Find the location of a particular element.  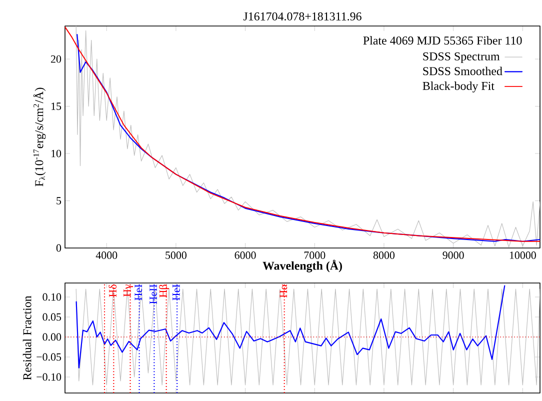

x-axis-title: Wavelength (Å) is located at coordinates (302, 266).